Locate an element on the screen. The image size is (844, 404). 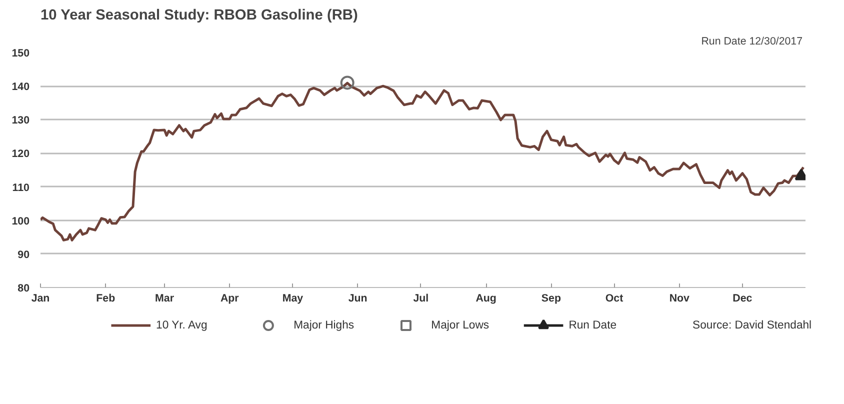
x-tick-label: Jan is located at coordinates (40, 298).